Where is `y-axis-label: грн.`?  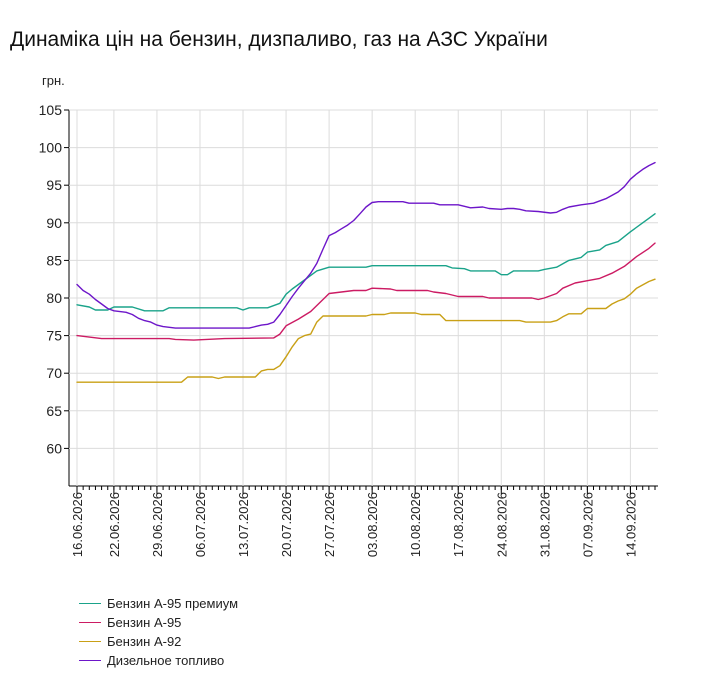
y-axis-label: грн. is located at coordinates (53, 80).